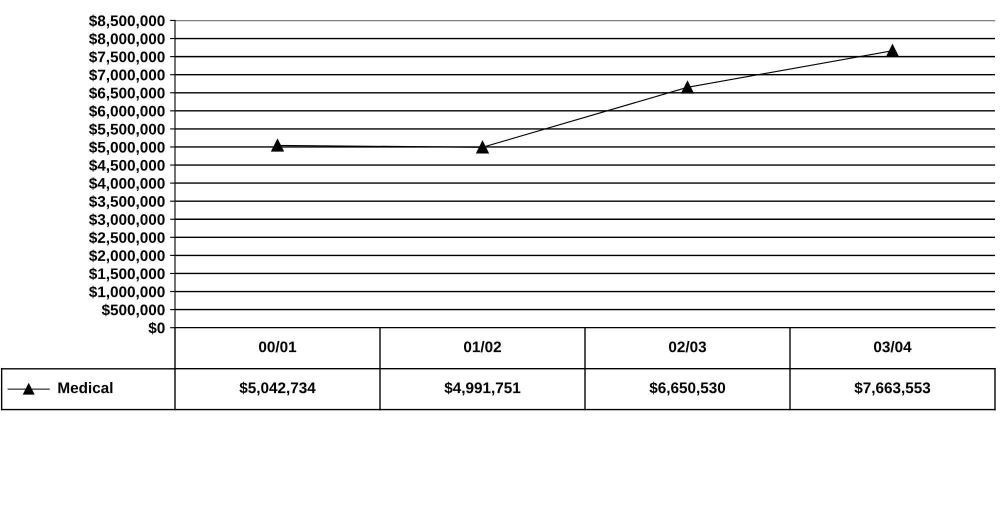 The height and width of the screenshot is (512, 1000). I want to click on y-tick-label: $1,000,000, so click(127, 293).